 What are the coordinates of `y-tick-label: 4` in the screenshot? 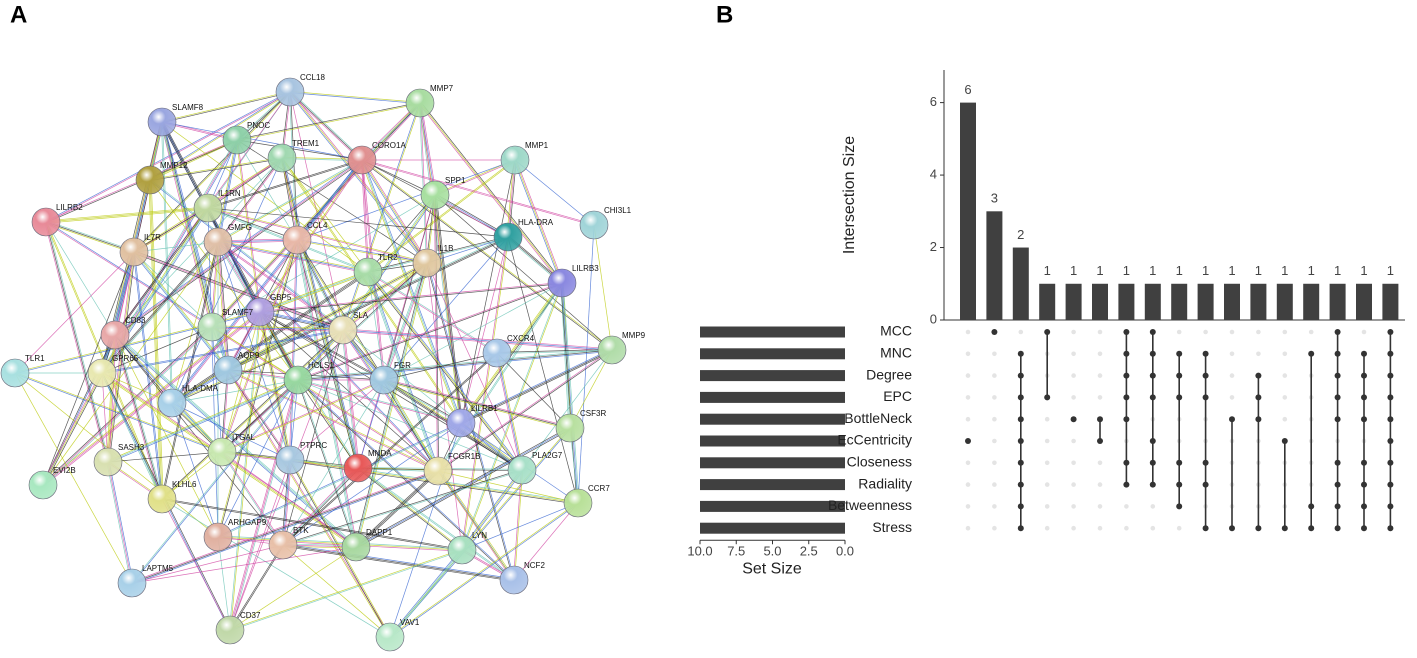 It's located at (933, 174).